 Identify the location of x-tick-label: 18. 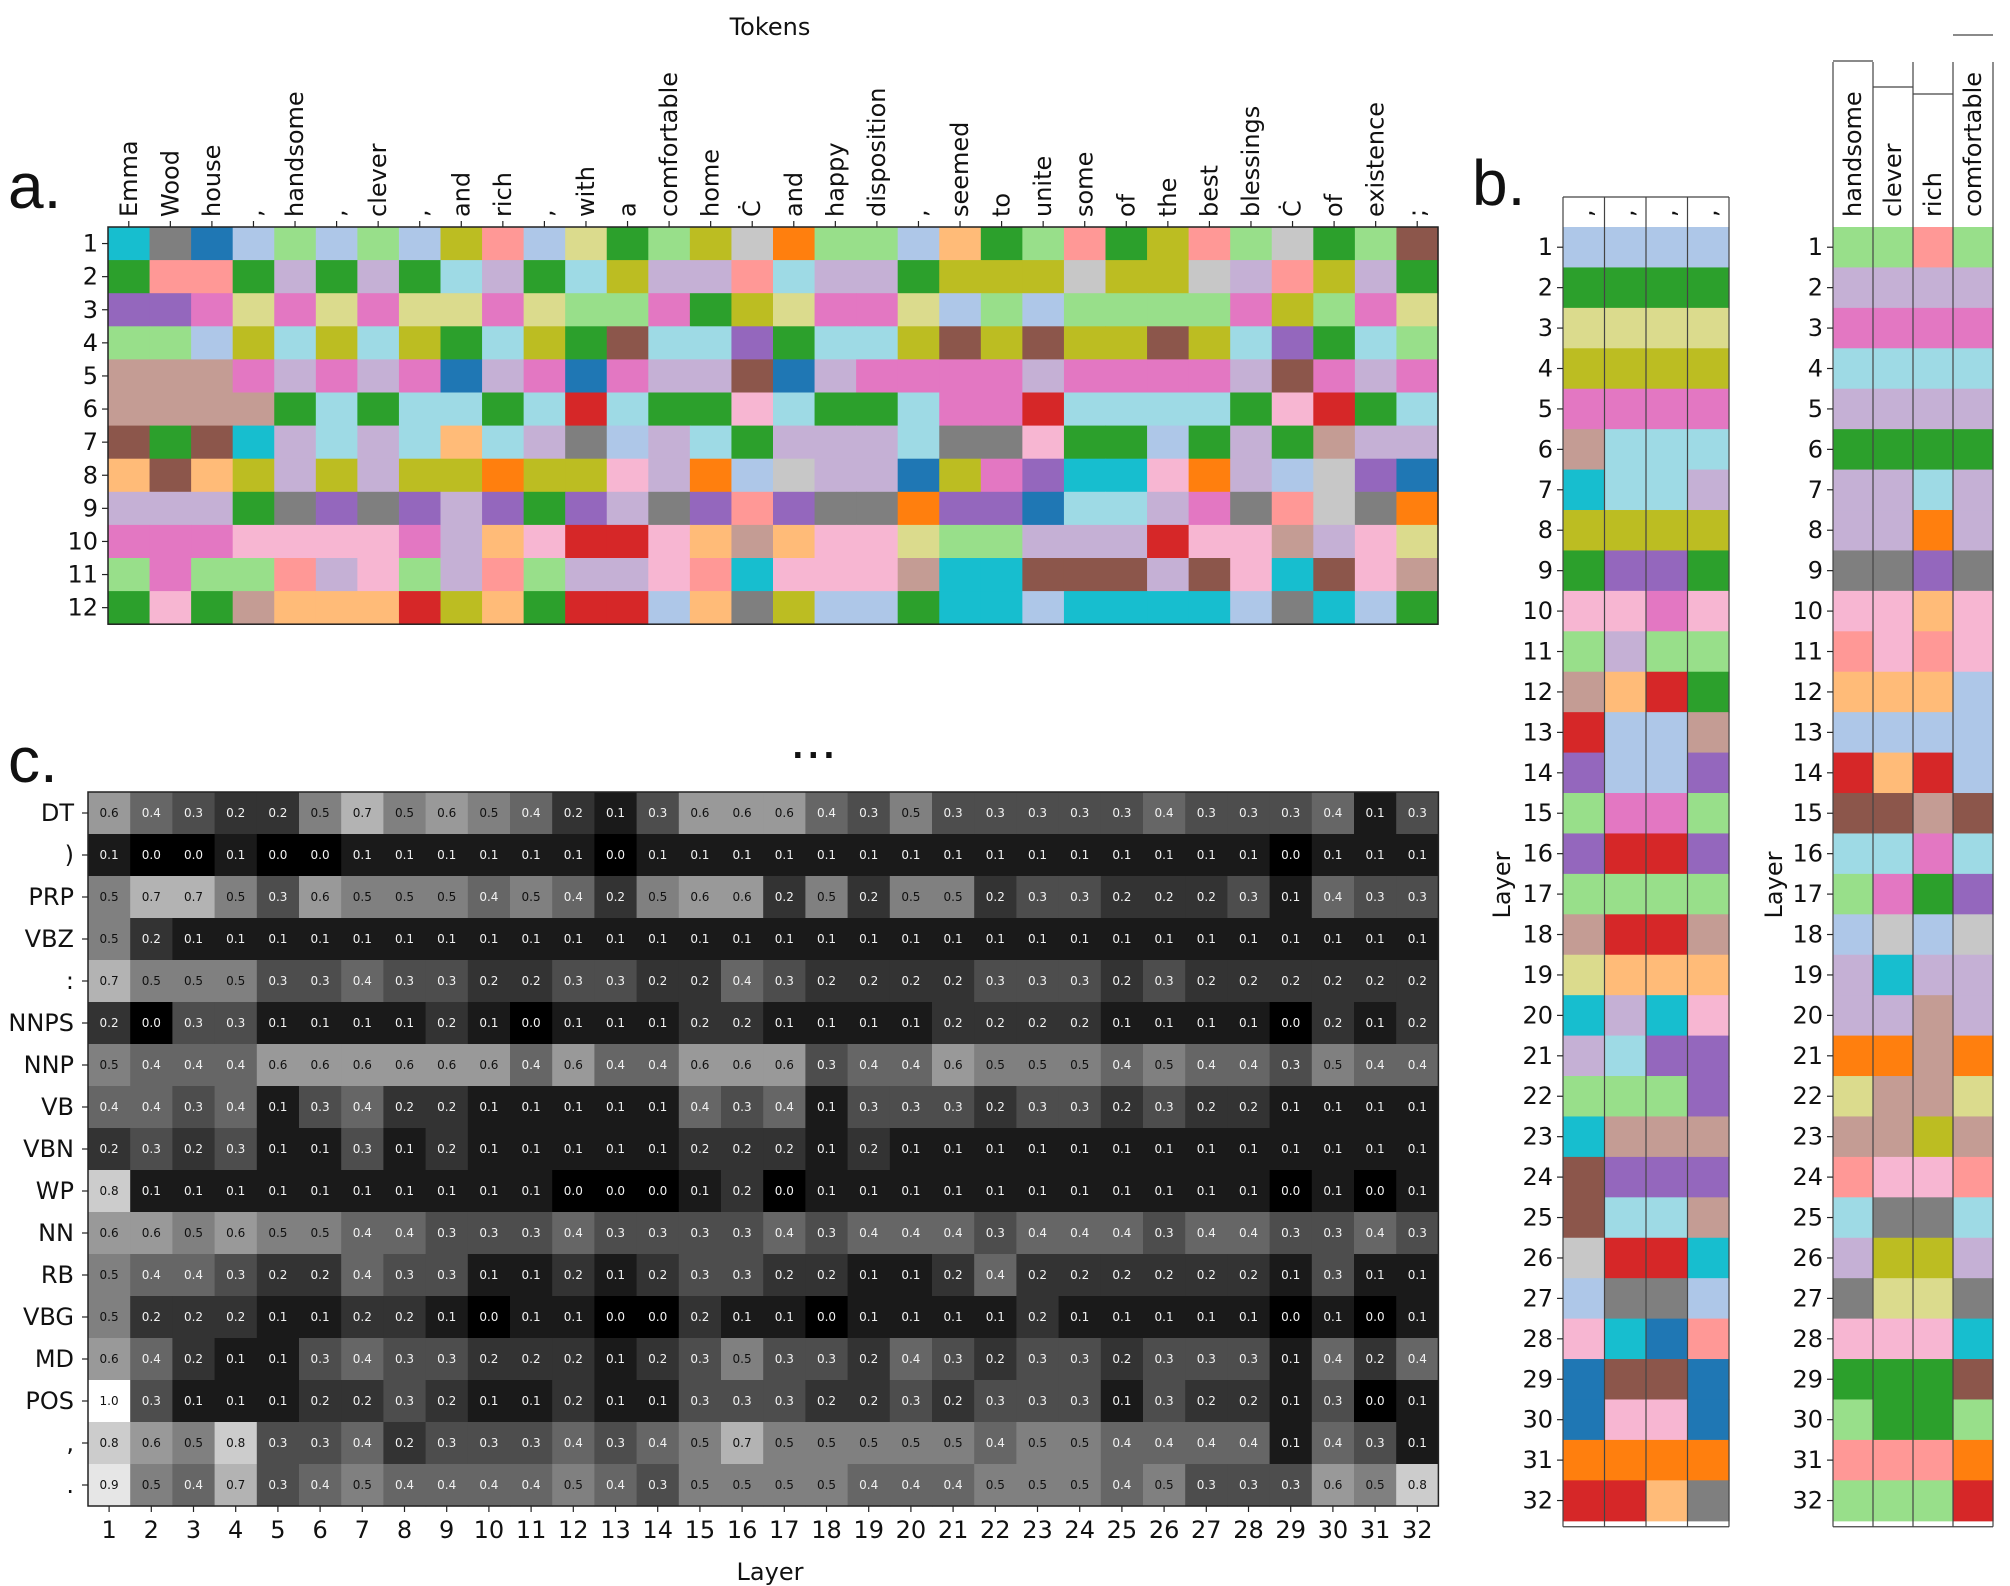
(826, 1530).